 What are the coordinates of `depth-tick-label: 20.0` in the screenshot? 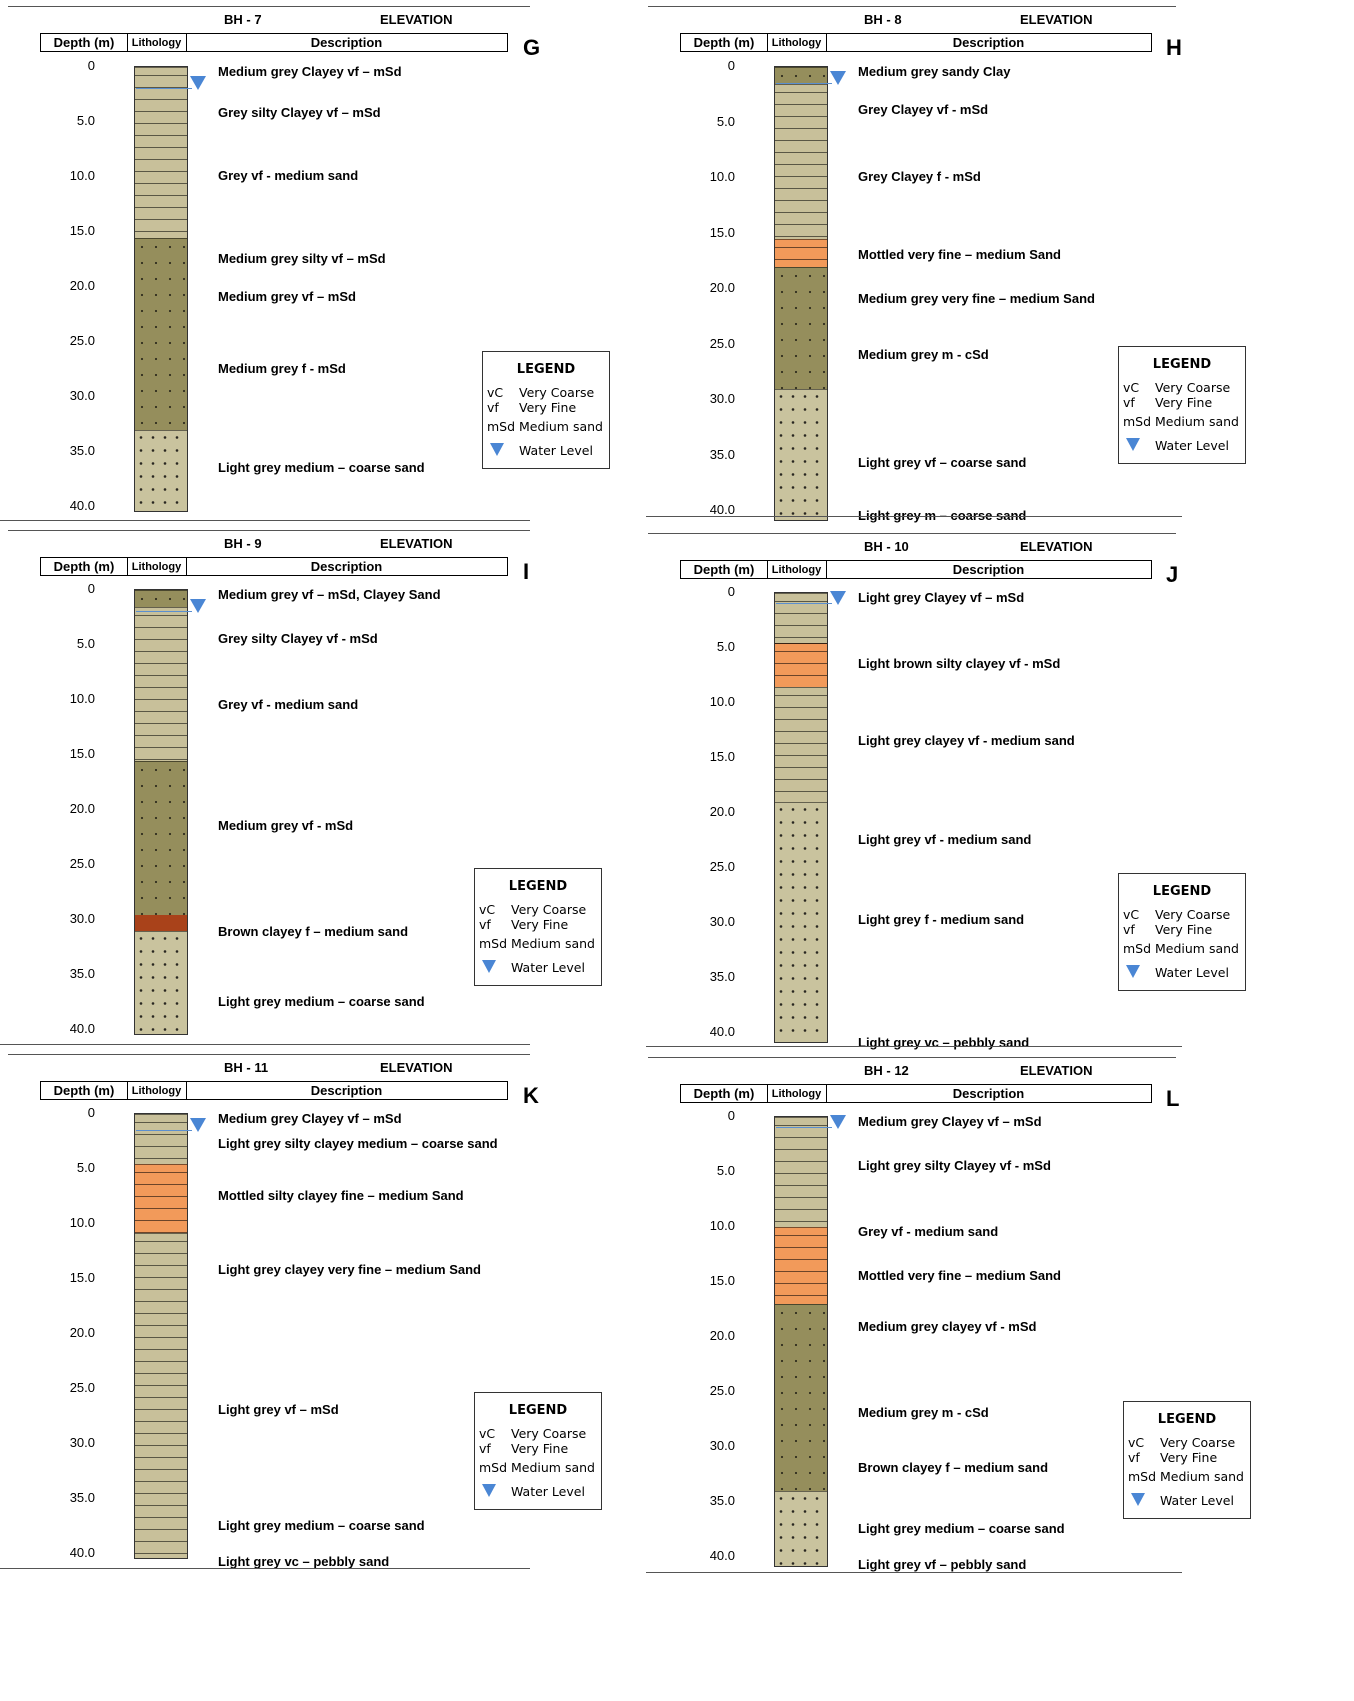 It's located at (722, 287).